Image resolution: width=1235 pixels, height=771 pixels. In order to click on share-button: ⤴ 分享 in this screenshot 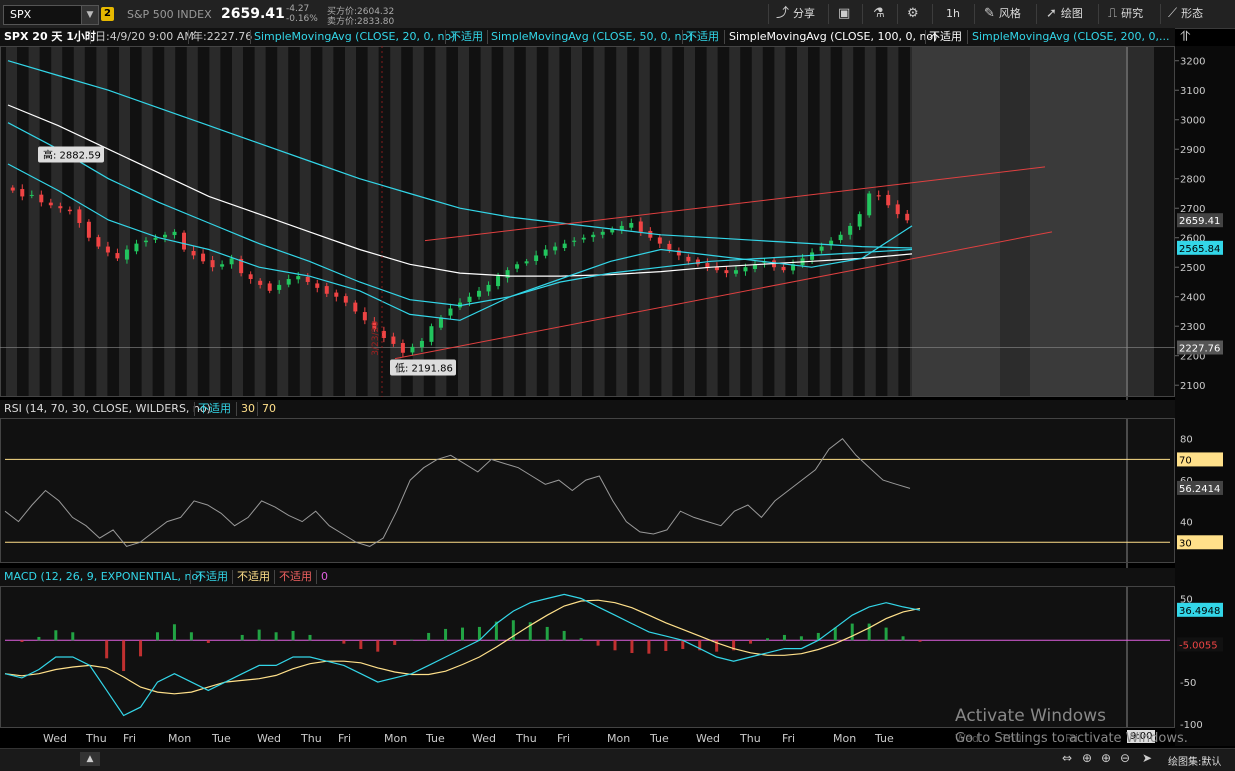, I will do `click(795, 14)`.